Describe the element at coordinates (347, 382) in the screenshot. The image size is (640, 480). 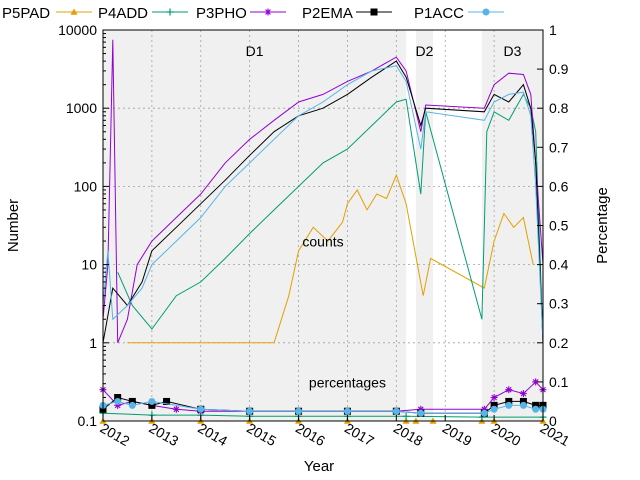
I see `annotation-percentages: percentages` at that location.